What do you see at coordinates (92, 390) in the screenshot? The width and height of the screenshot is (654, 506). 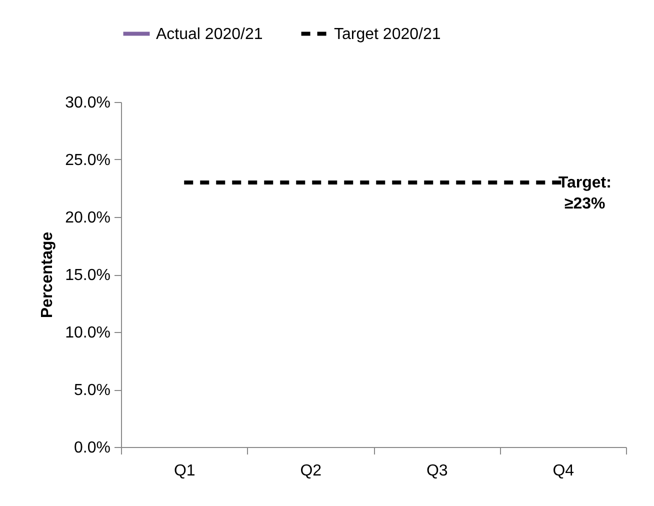 I see `y-tick-label: 5.0%` at bounding box center [92, 390].